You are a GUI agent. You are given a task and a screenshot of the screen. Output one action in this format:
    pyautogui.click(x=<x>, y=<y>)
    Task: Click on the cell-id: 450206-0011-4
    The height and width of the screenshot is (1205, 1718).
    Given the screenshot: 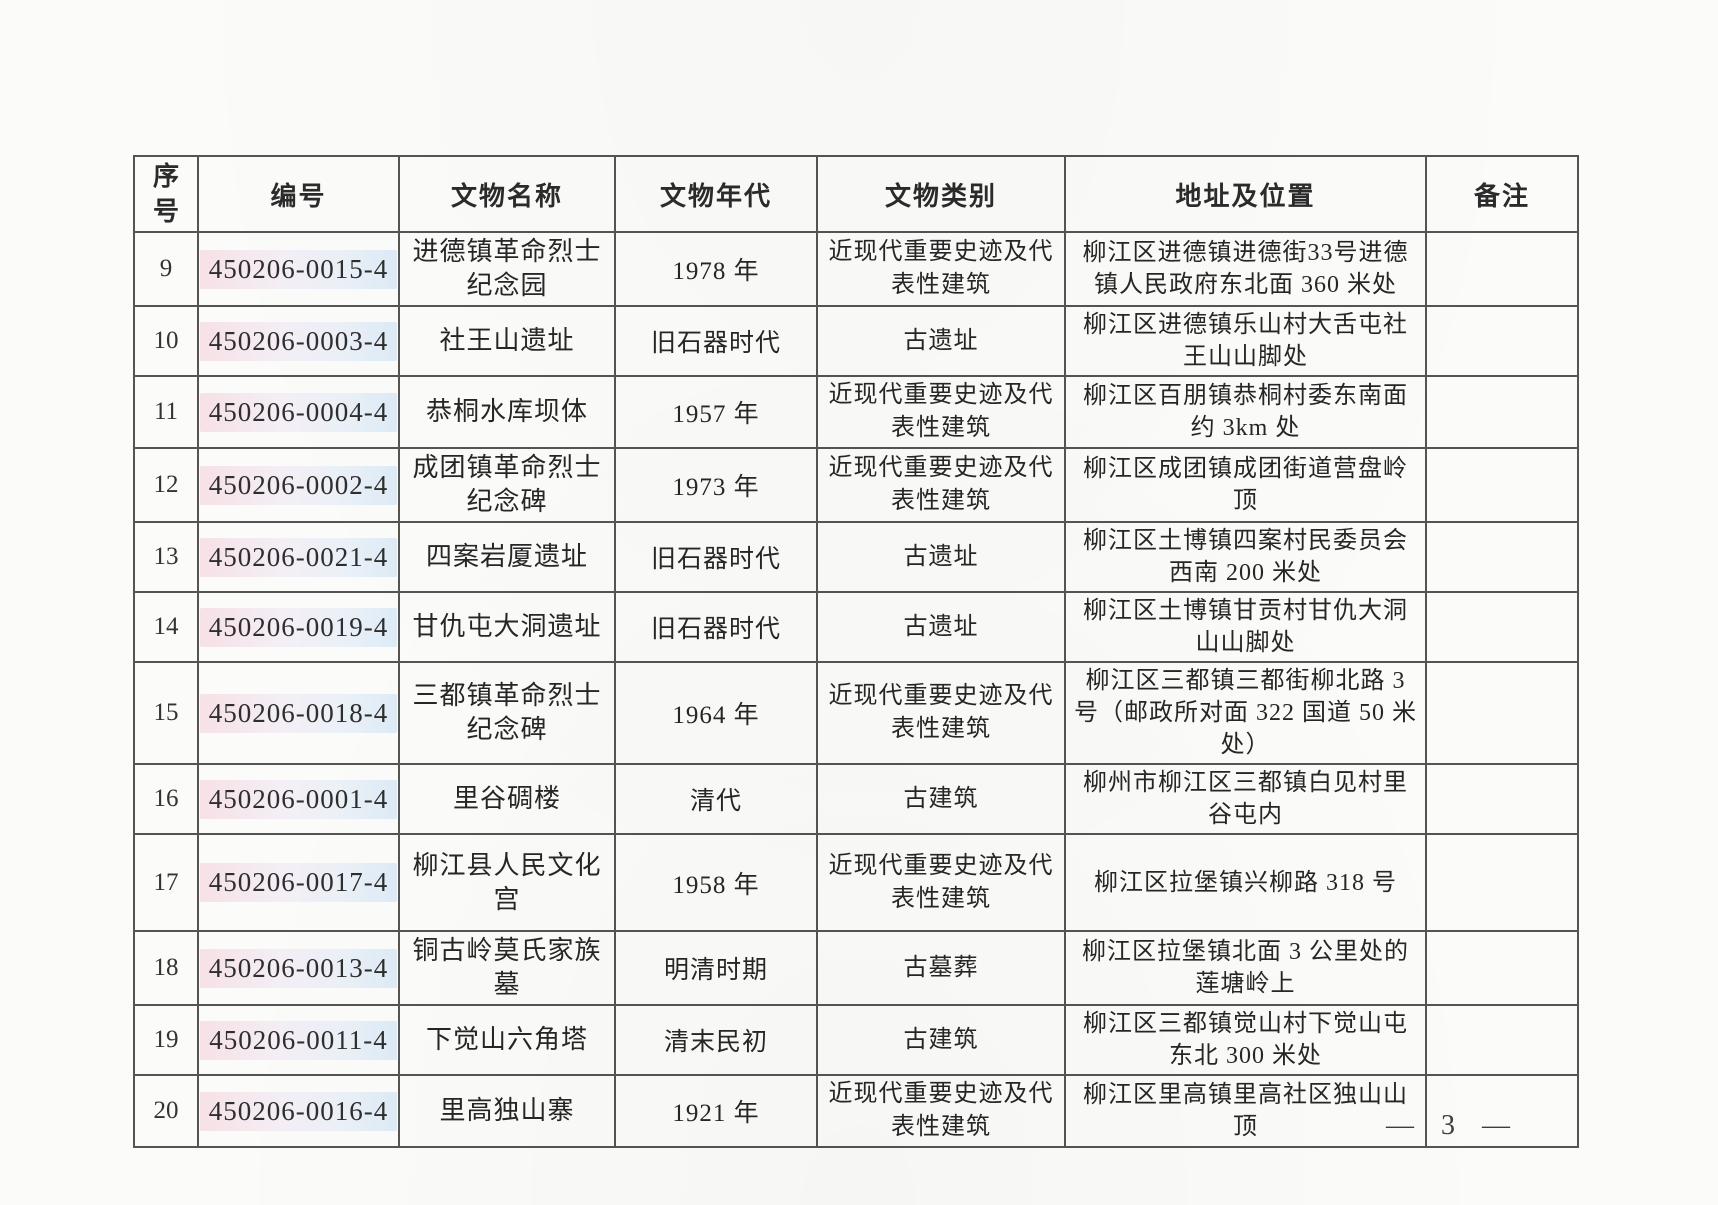 What is the action you would take?
    pyautogui.click(x=298, y=1040)
    